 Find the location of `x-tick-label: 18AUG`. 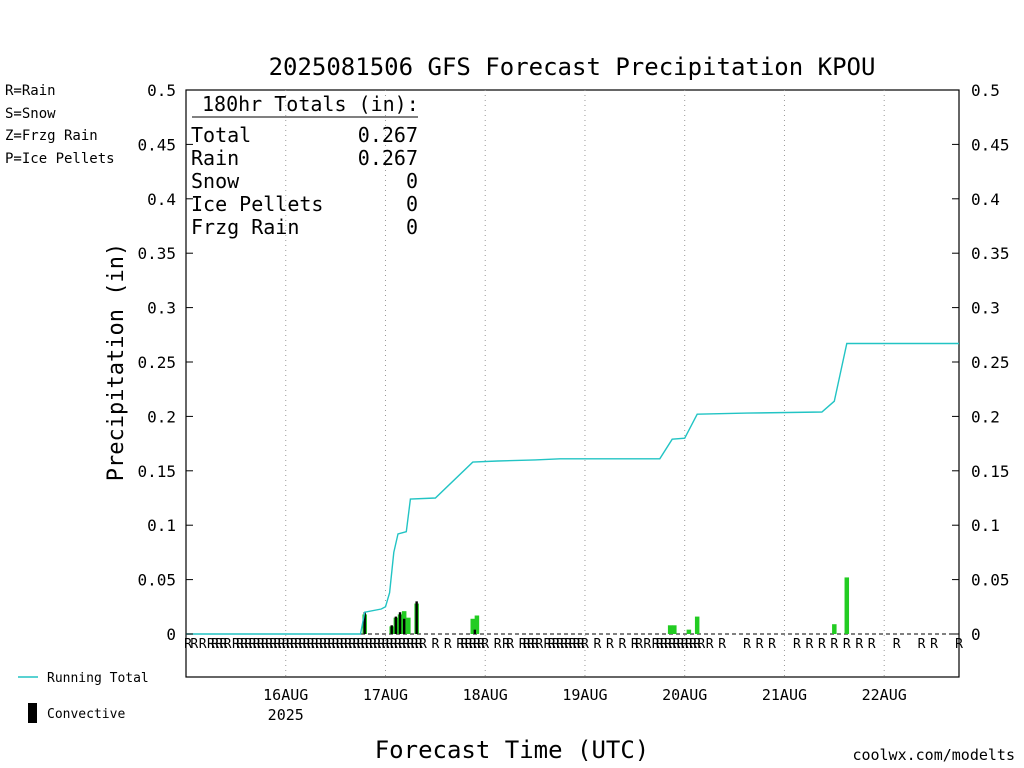

x-tick-label: 18AUG is located at coordinates (485, 695).